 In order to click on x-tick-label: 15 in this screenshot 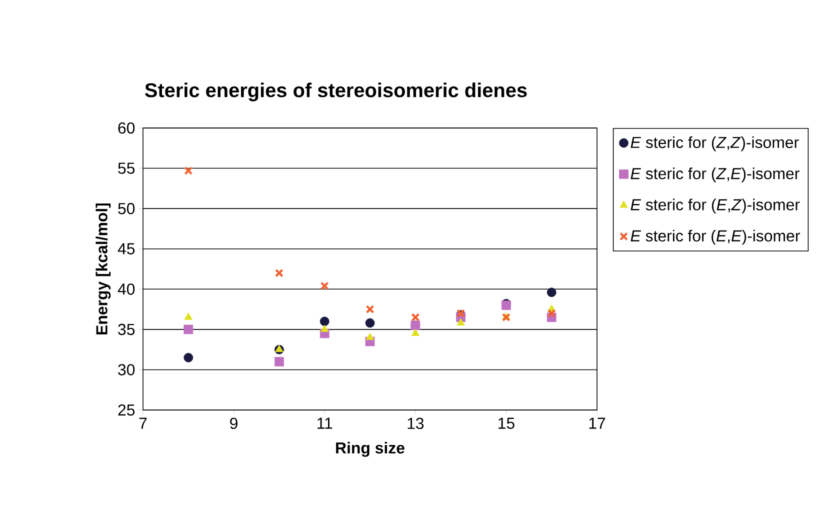, I will do `click(506, 423)`.